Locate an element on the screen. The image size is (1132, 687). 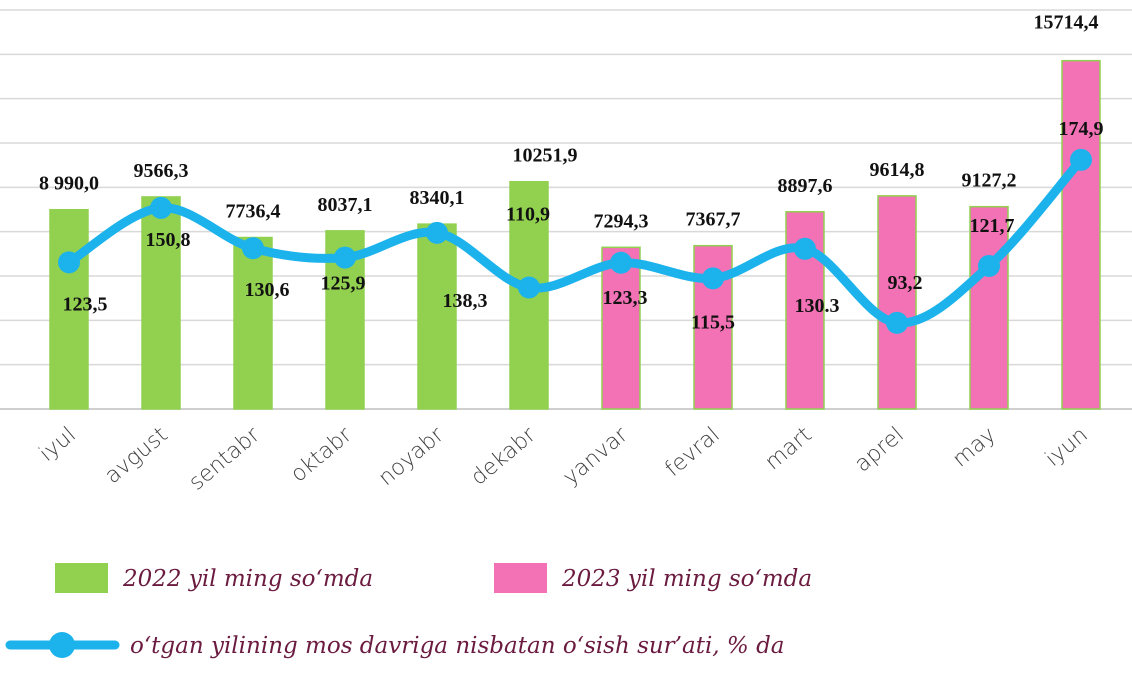
data-label: 138,3 is located at coordinates (465, 301).